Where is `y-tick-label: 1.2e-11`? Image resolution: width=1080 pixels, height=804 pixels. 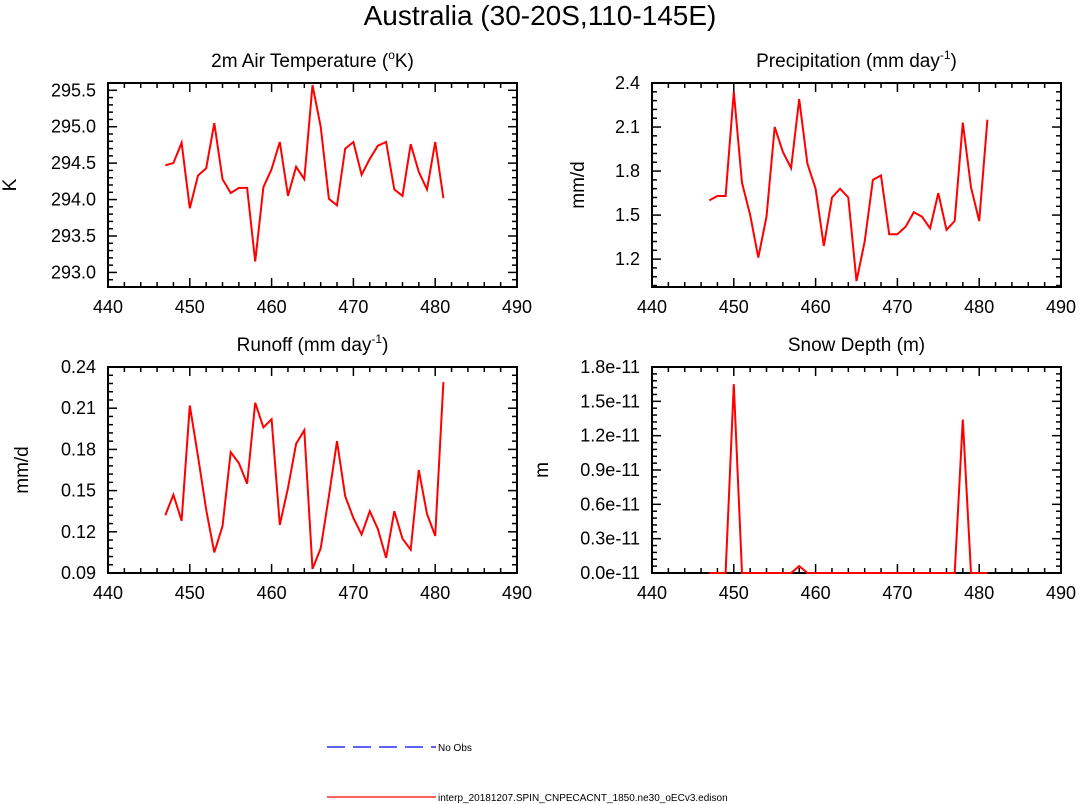
y-tick-label: 1.2e-11 is located at coordinates (610, 436).